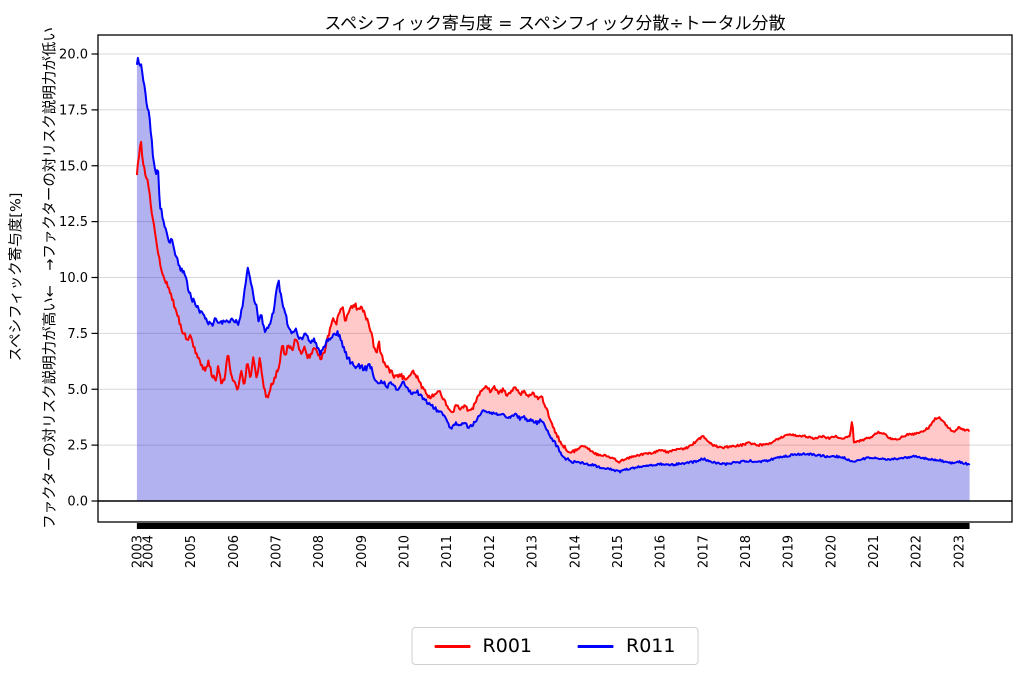 The width and height of the screenshot is (1024, 683). I want to click on x-tick-label: 2017, so click(703, 551).